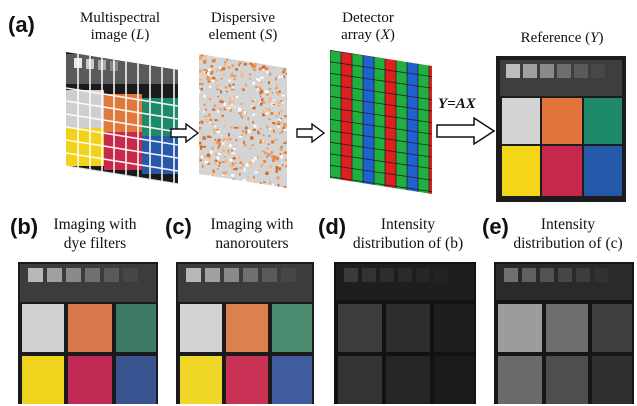  What do you see at coordinates (120, 18) in the screenshot?
I see `multispectral-caption-line1: Multispectral` at bounding box center [120, 18].